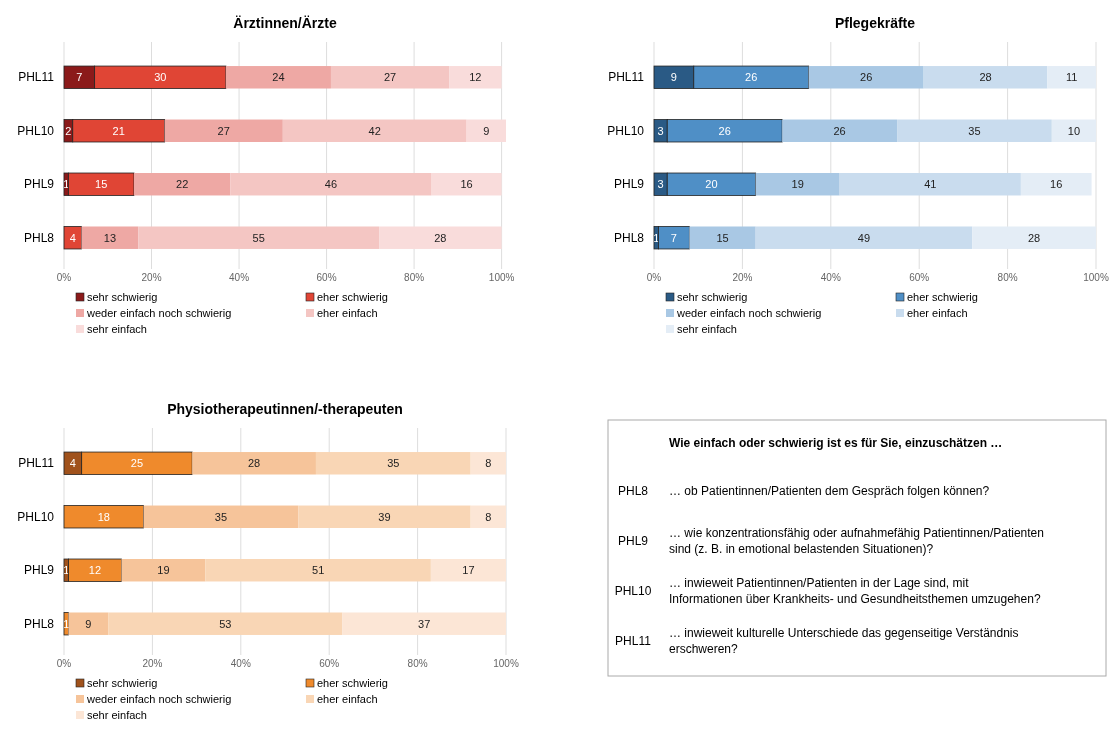 The width and height of the screenshot is (1112, 731). What do you see at coordinates (844, 641) in the screenshot?
I see `text: … inwieweit kulturelle Unterschiede das gegenseitige Verständnis erschweren?` at bounding box center [844, 641].